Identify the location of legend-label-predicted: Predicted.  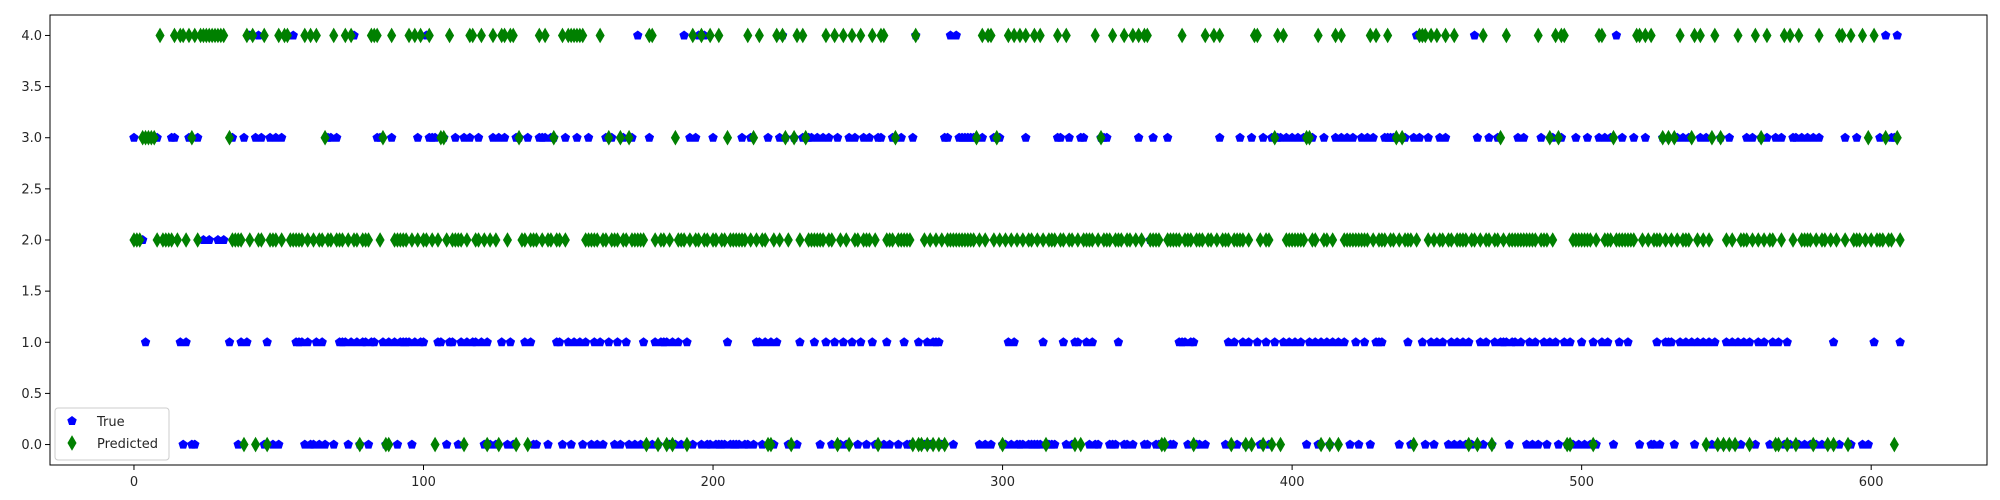
(127, 444).